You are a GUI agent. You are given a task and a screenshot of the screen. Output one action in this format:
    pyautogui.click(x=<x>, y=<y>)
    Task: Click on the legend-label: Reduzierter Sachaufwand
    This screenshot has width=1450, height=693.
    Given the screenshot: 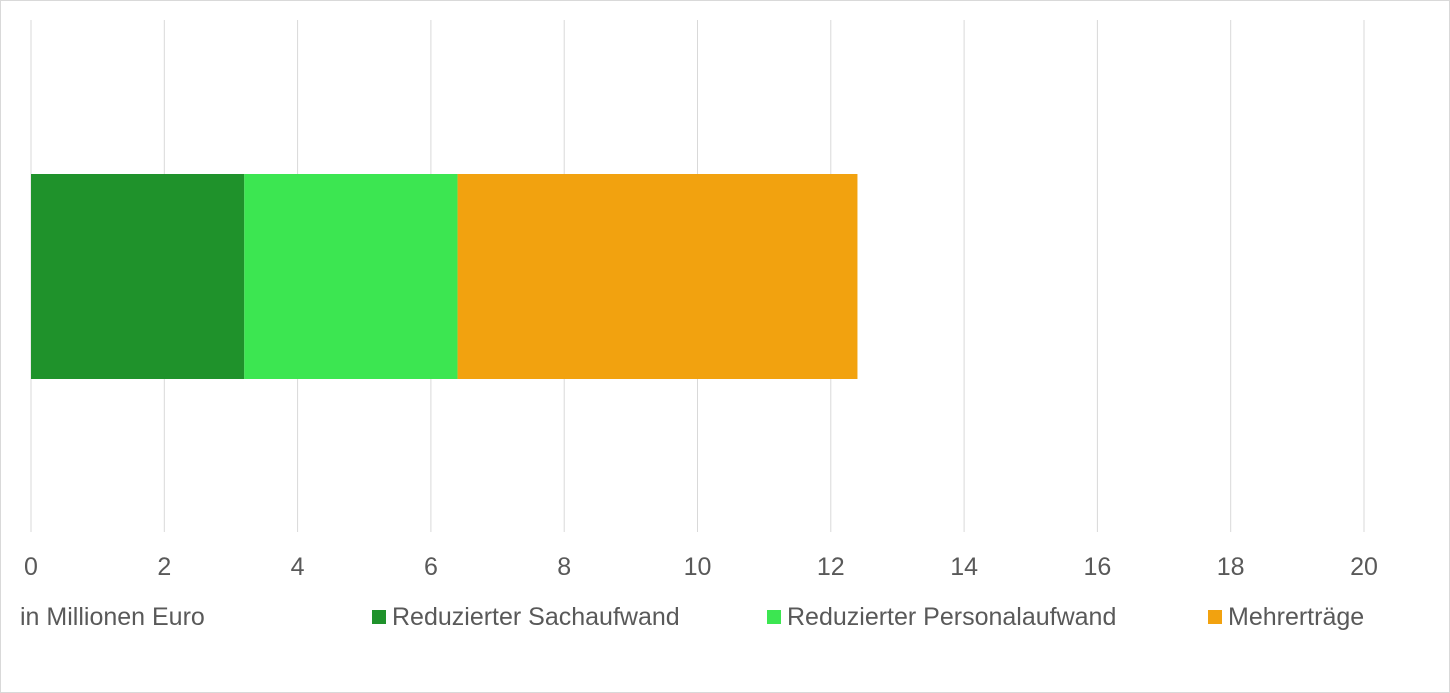 What is the action you would take?
    pyautogui.click(x=536, y=617)
    